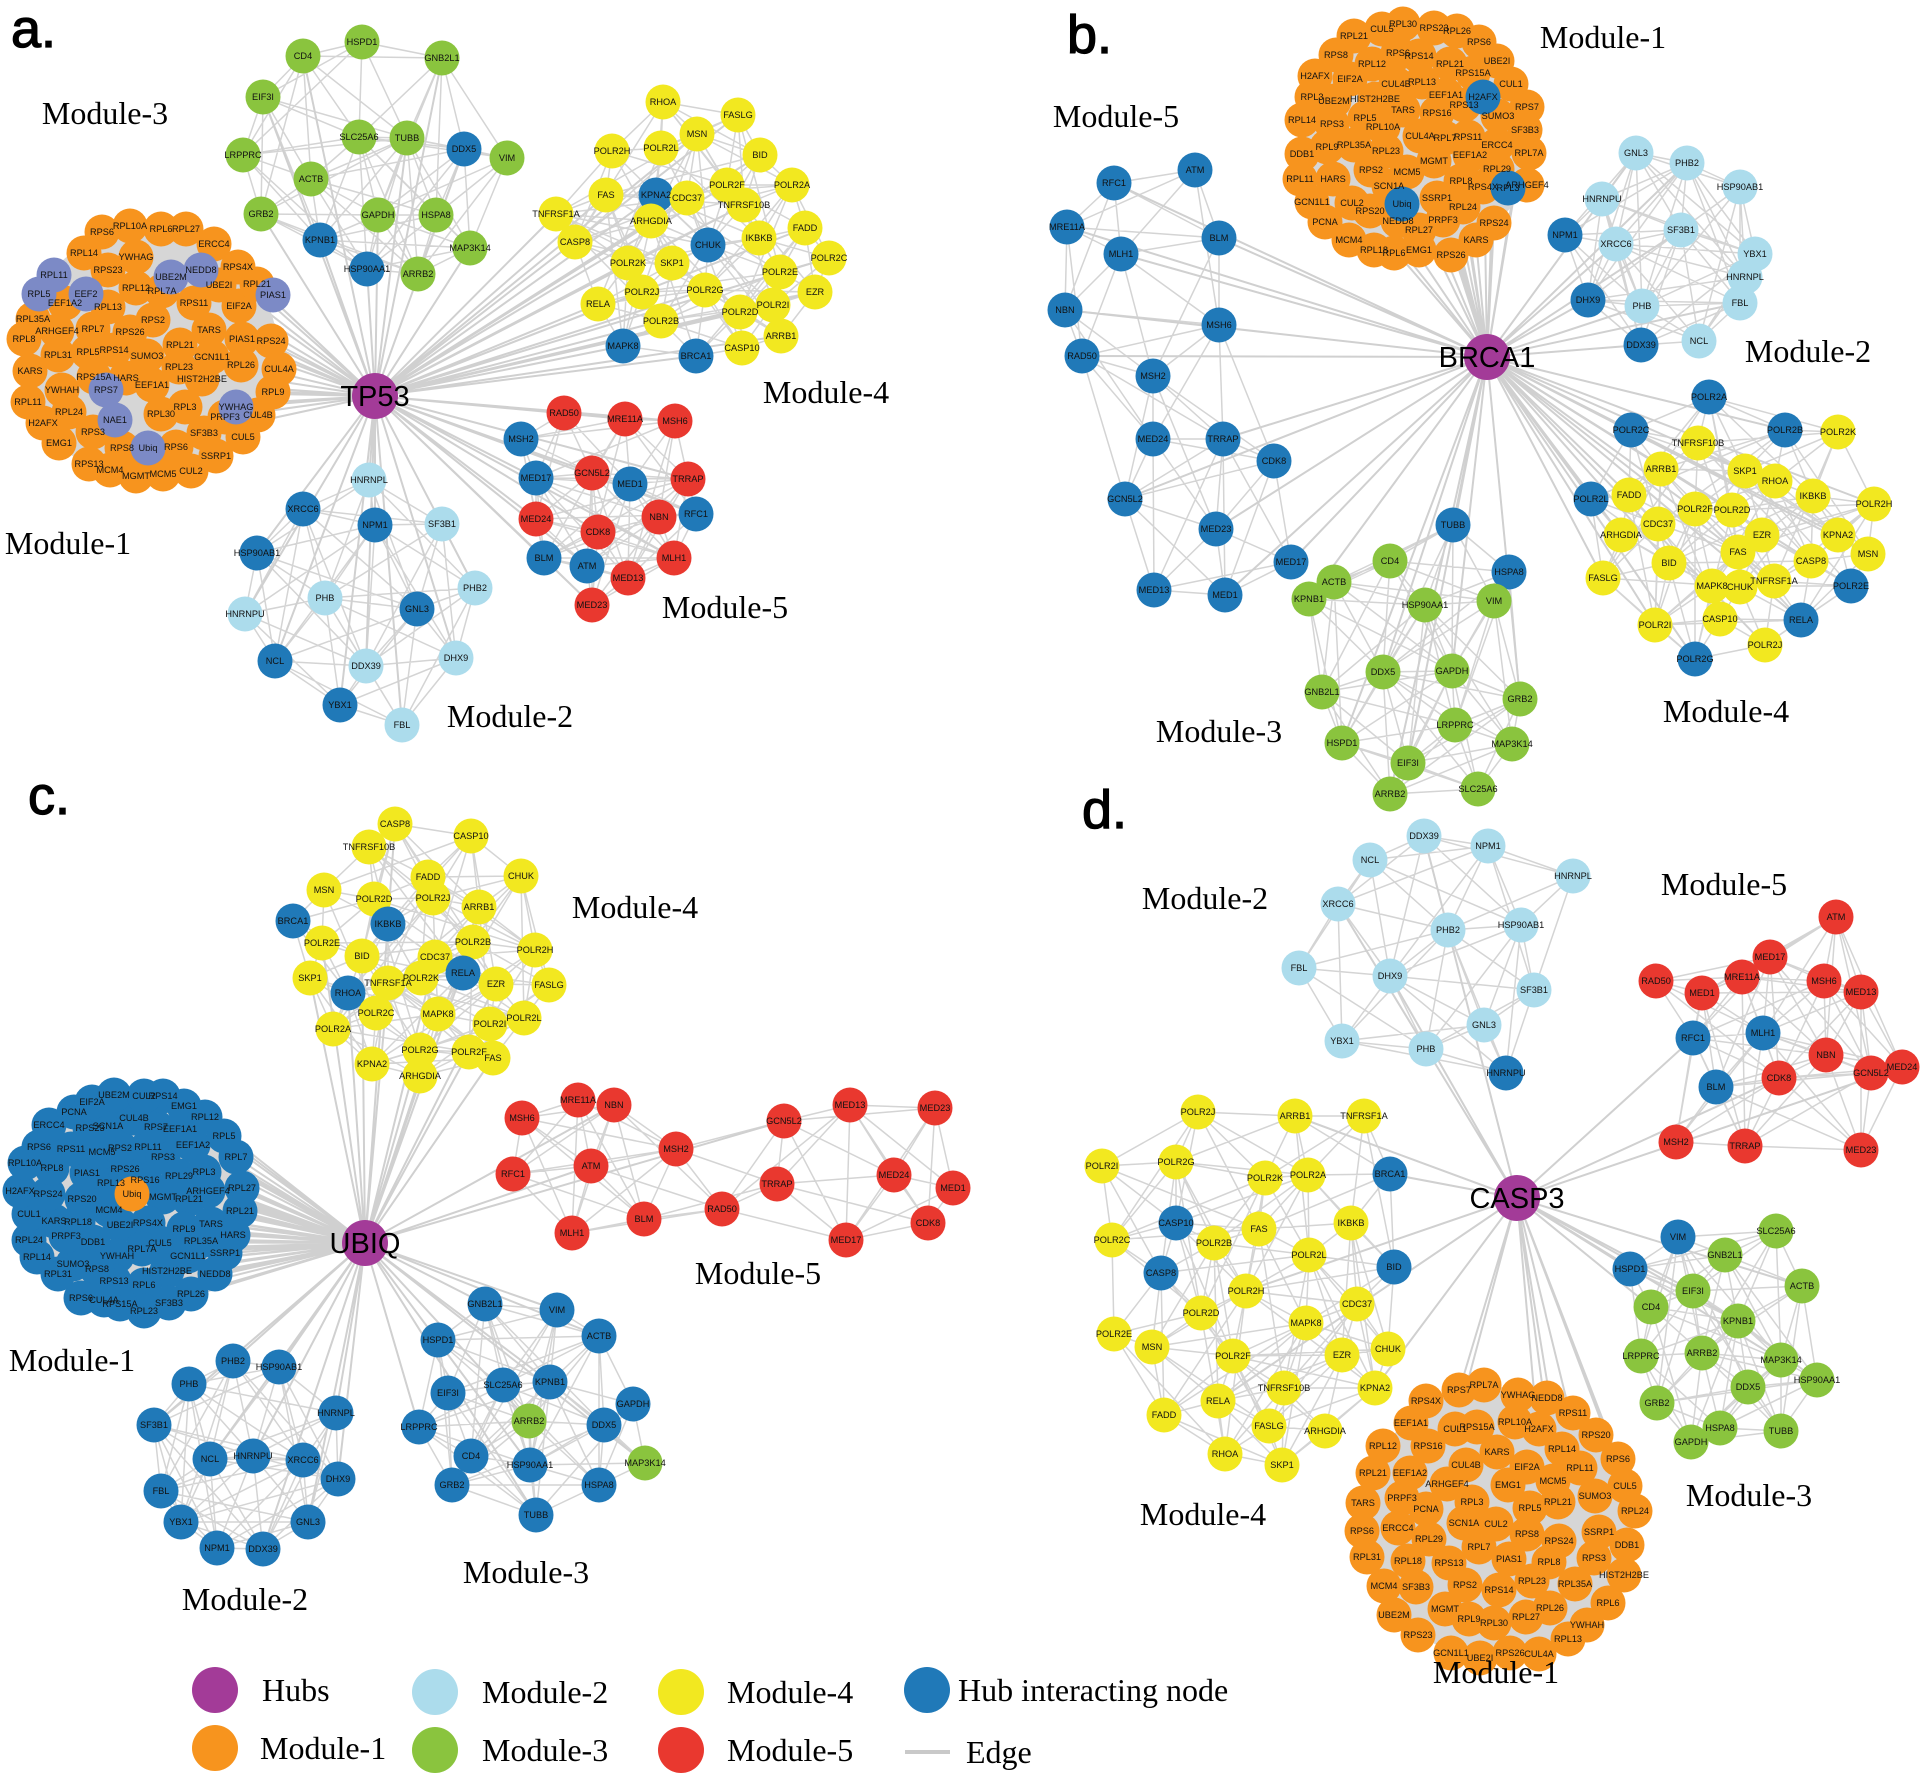 The width and height of the screenshot is (1923, 1775). Describe the element at coordinates (25, 1163) in the screenshot. I see `svg-text: RPL10A` at that location.